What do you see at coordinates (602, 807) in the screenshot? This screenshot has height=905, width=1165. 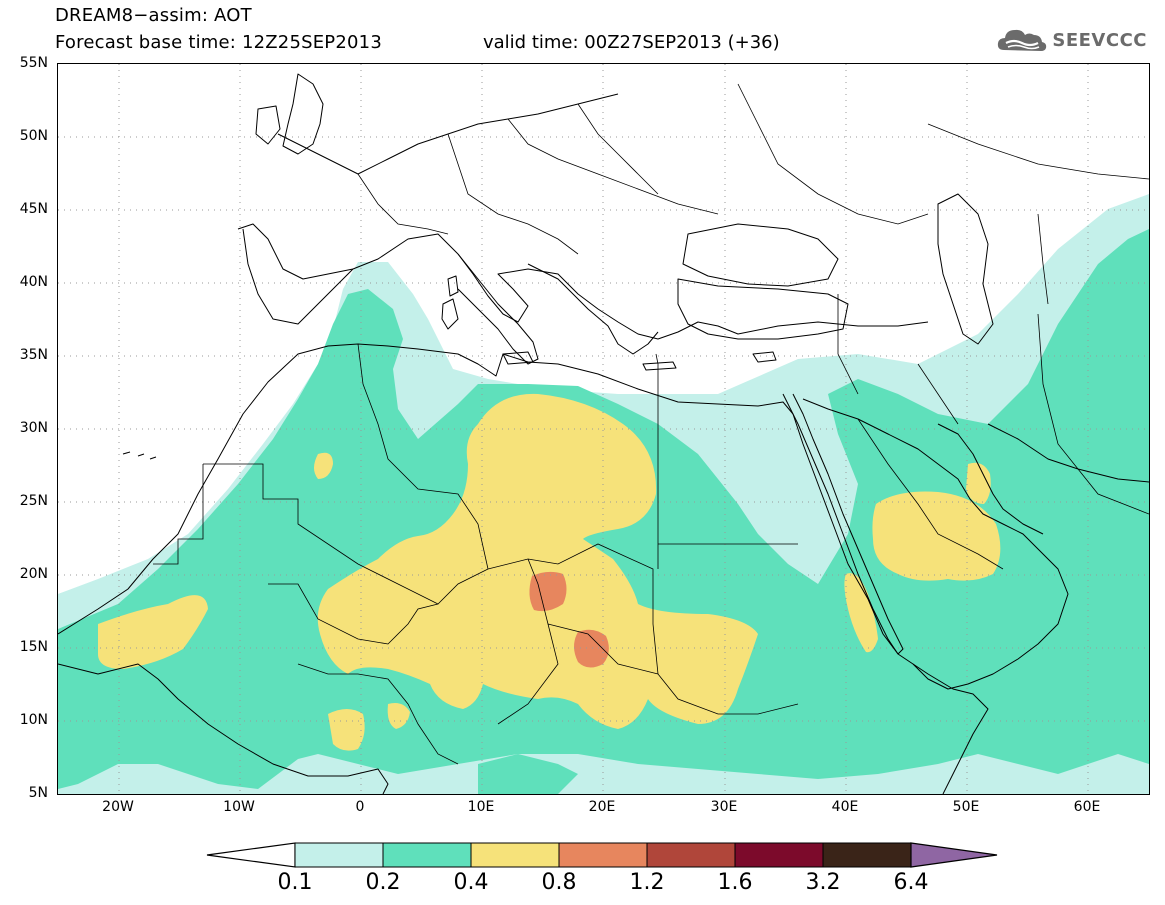 I see `lon-label-20E: 20E` at bounding box center [602, 807].